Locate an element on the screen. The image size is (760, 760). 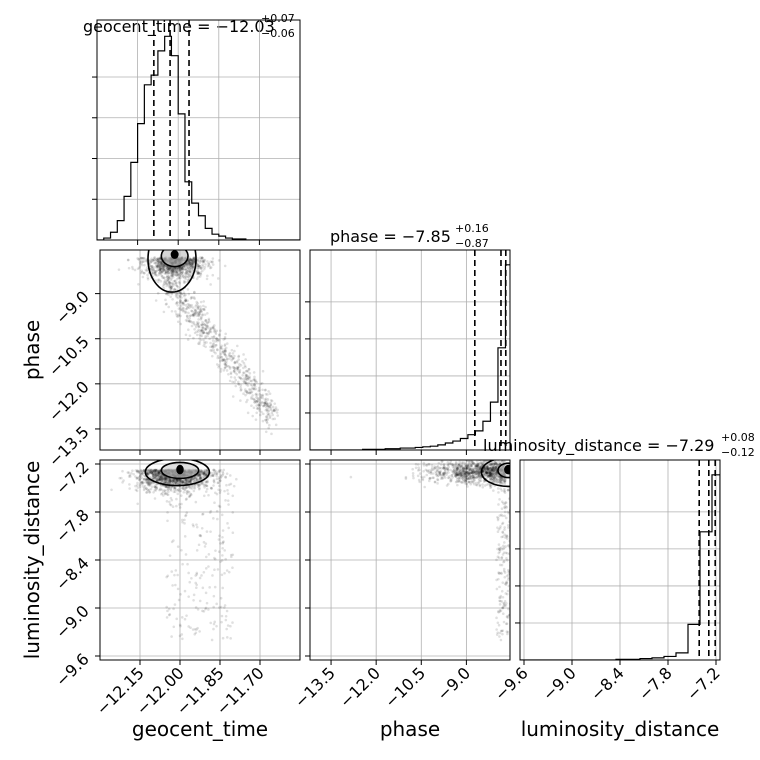
x-tick-label: −13.5 is located at coordinates (315, 687).